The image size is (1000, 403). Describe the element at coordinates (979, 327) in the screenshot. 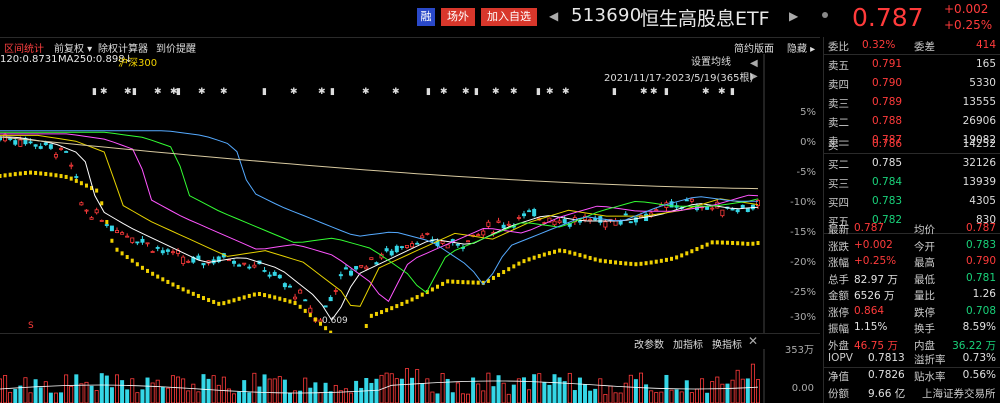

I see `stat-value: 8.59%` at that location.